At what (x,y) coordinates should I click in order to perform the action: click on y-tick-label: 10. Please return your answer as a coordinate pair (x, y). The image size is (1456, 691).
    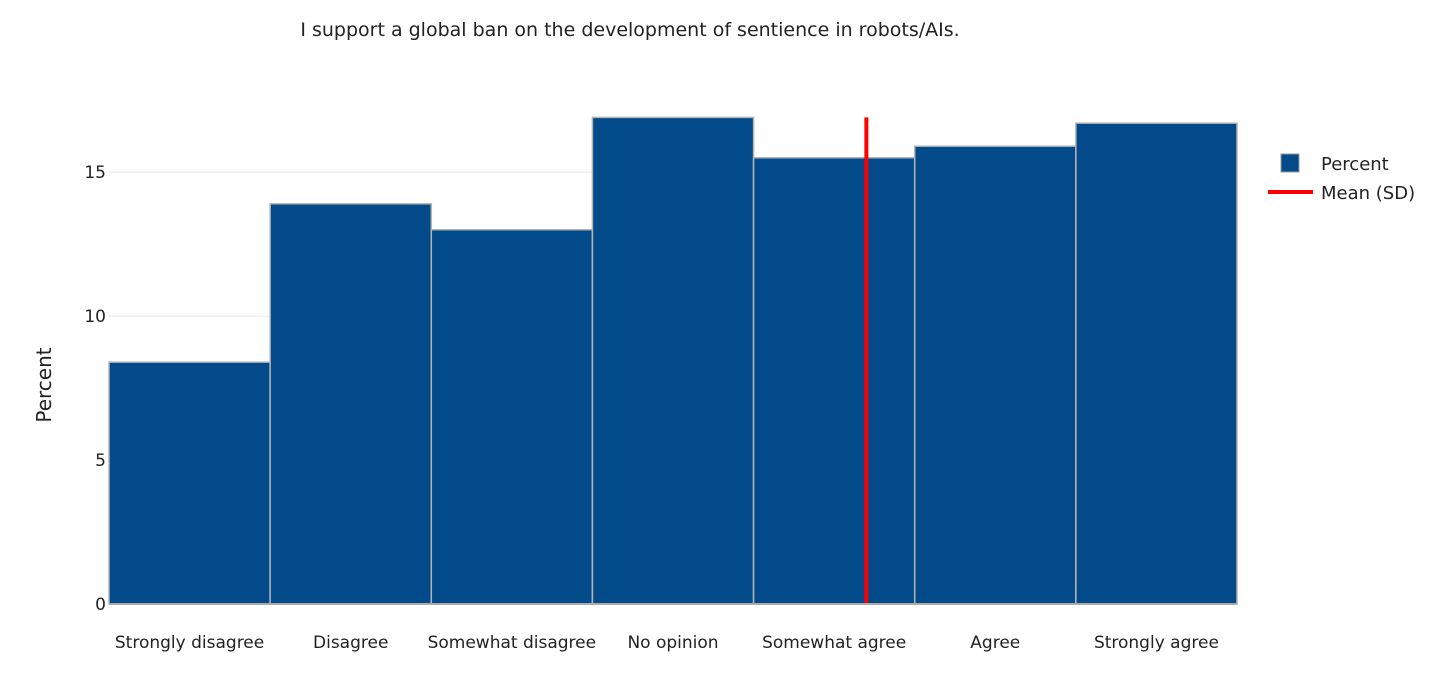
    Looking at the image, I should click on (95, 317).